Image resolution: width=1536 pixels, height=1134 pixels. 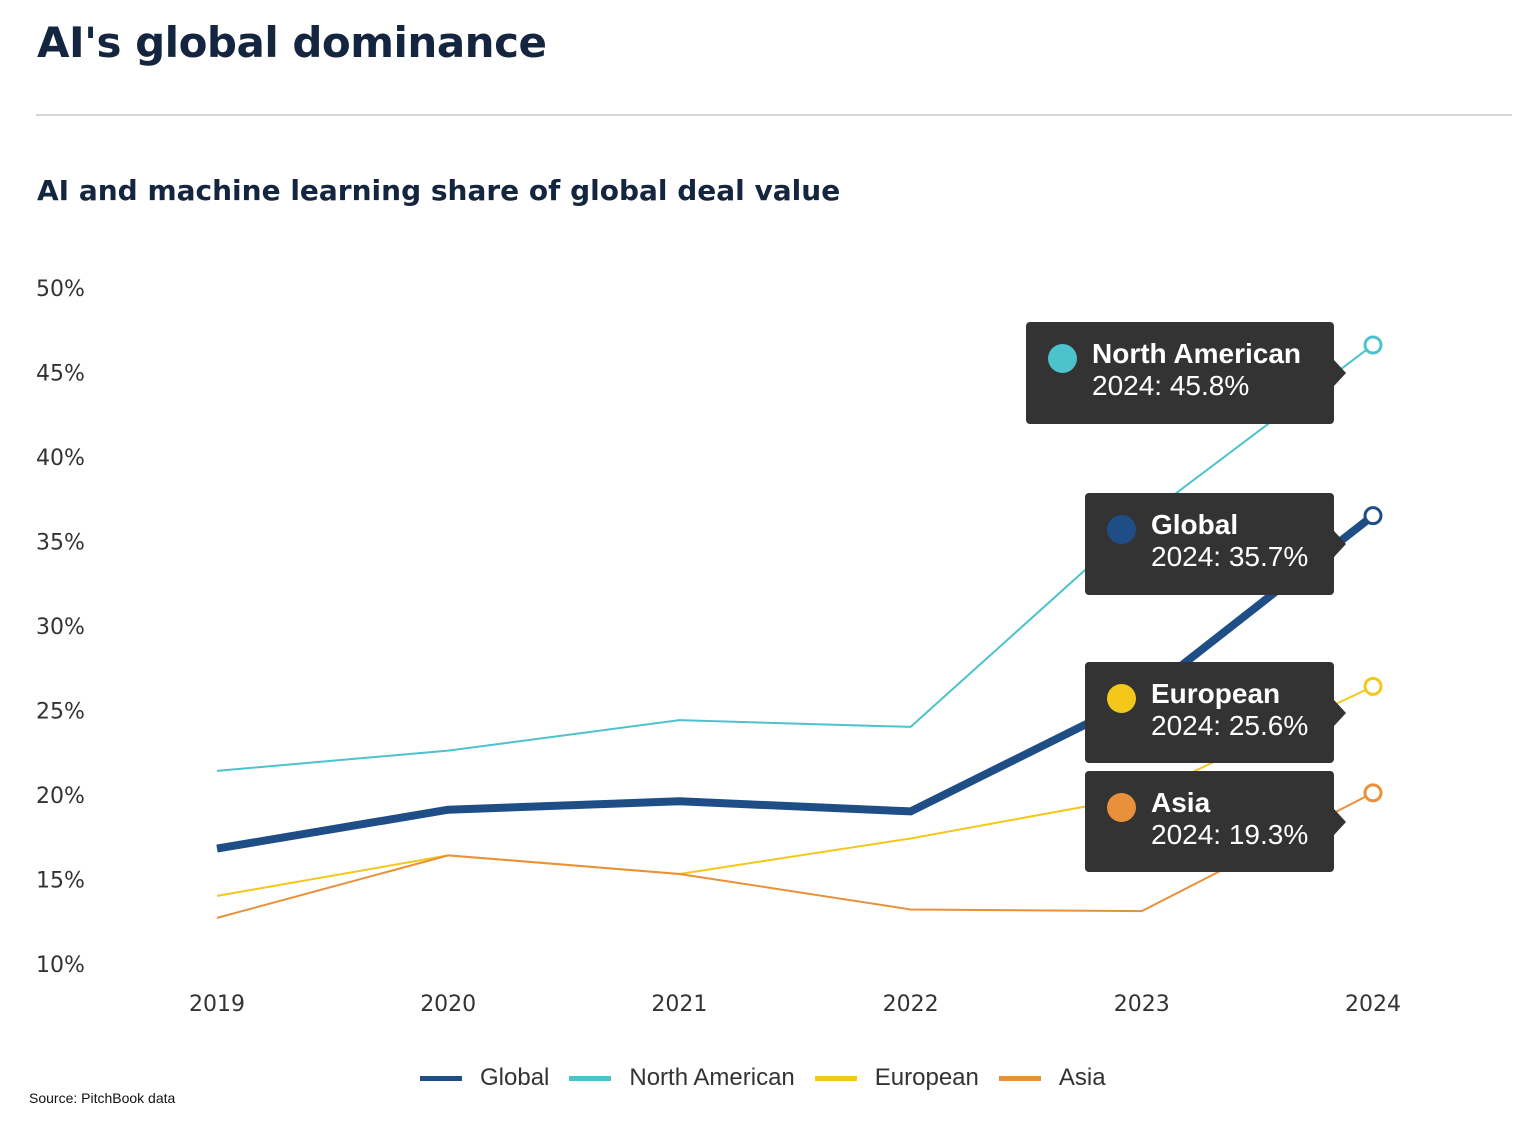 I want to click on series-line-asia, so click(x=795, y=855).